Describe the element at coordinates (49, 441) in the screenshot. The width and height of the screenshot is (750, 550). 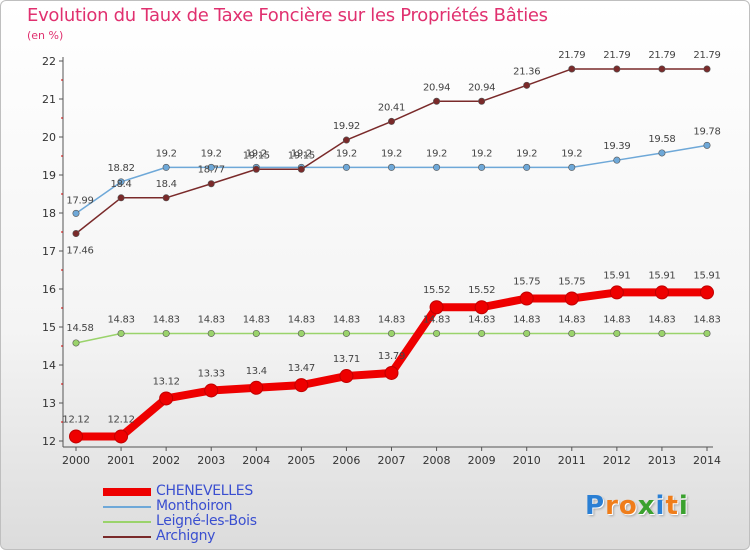
I see `y-tick-label: 12` at that location.